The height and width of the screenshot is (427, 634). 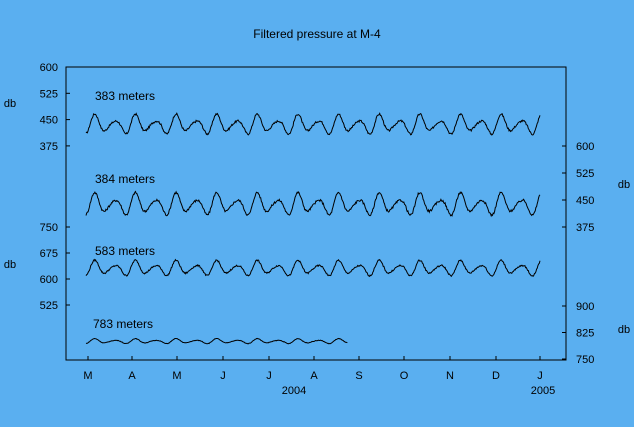 What do you see at coordinates (49, 280) in the screenshot?
I see `y-tick-label-2-2: 600` at bounding box center [49, 280].